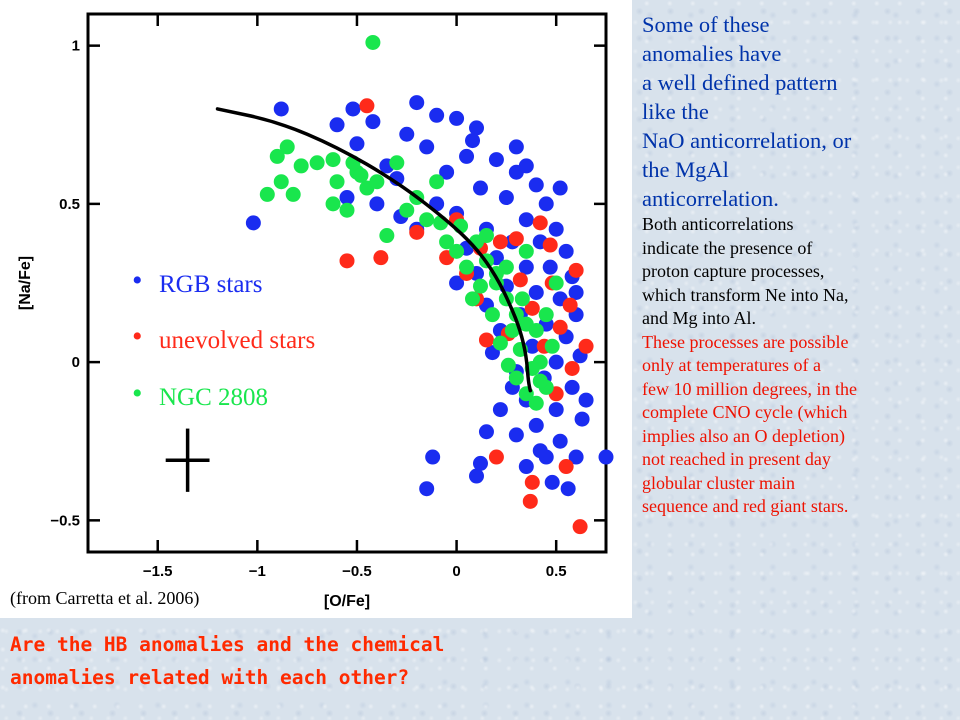 The height and width of the screenshot is (720, 960). Describe the element at coordinates (213, 397) in the screenshot. I see `legend-label: NGC 2808` at that location.